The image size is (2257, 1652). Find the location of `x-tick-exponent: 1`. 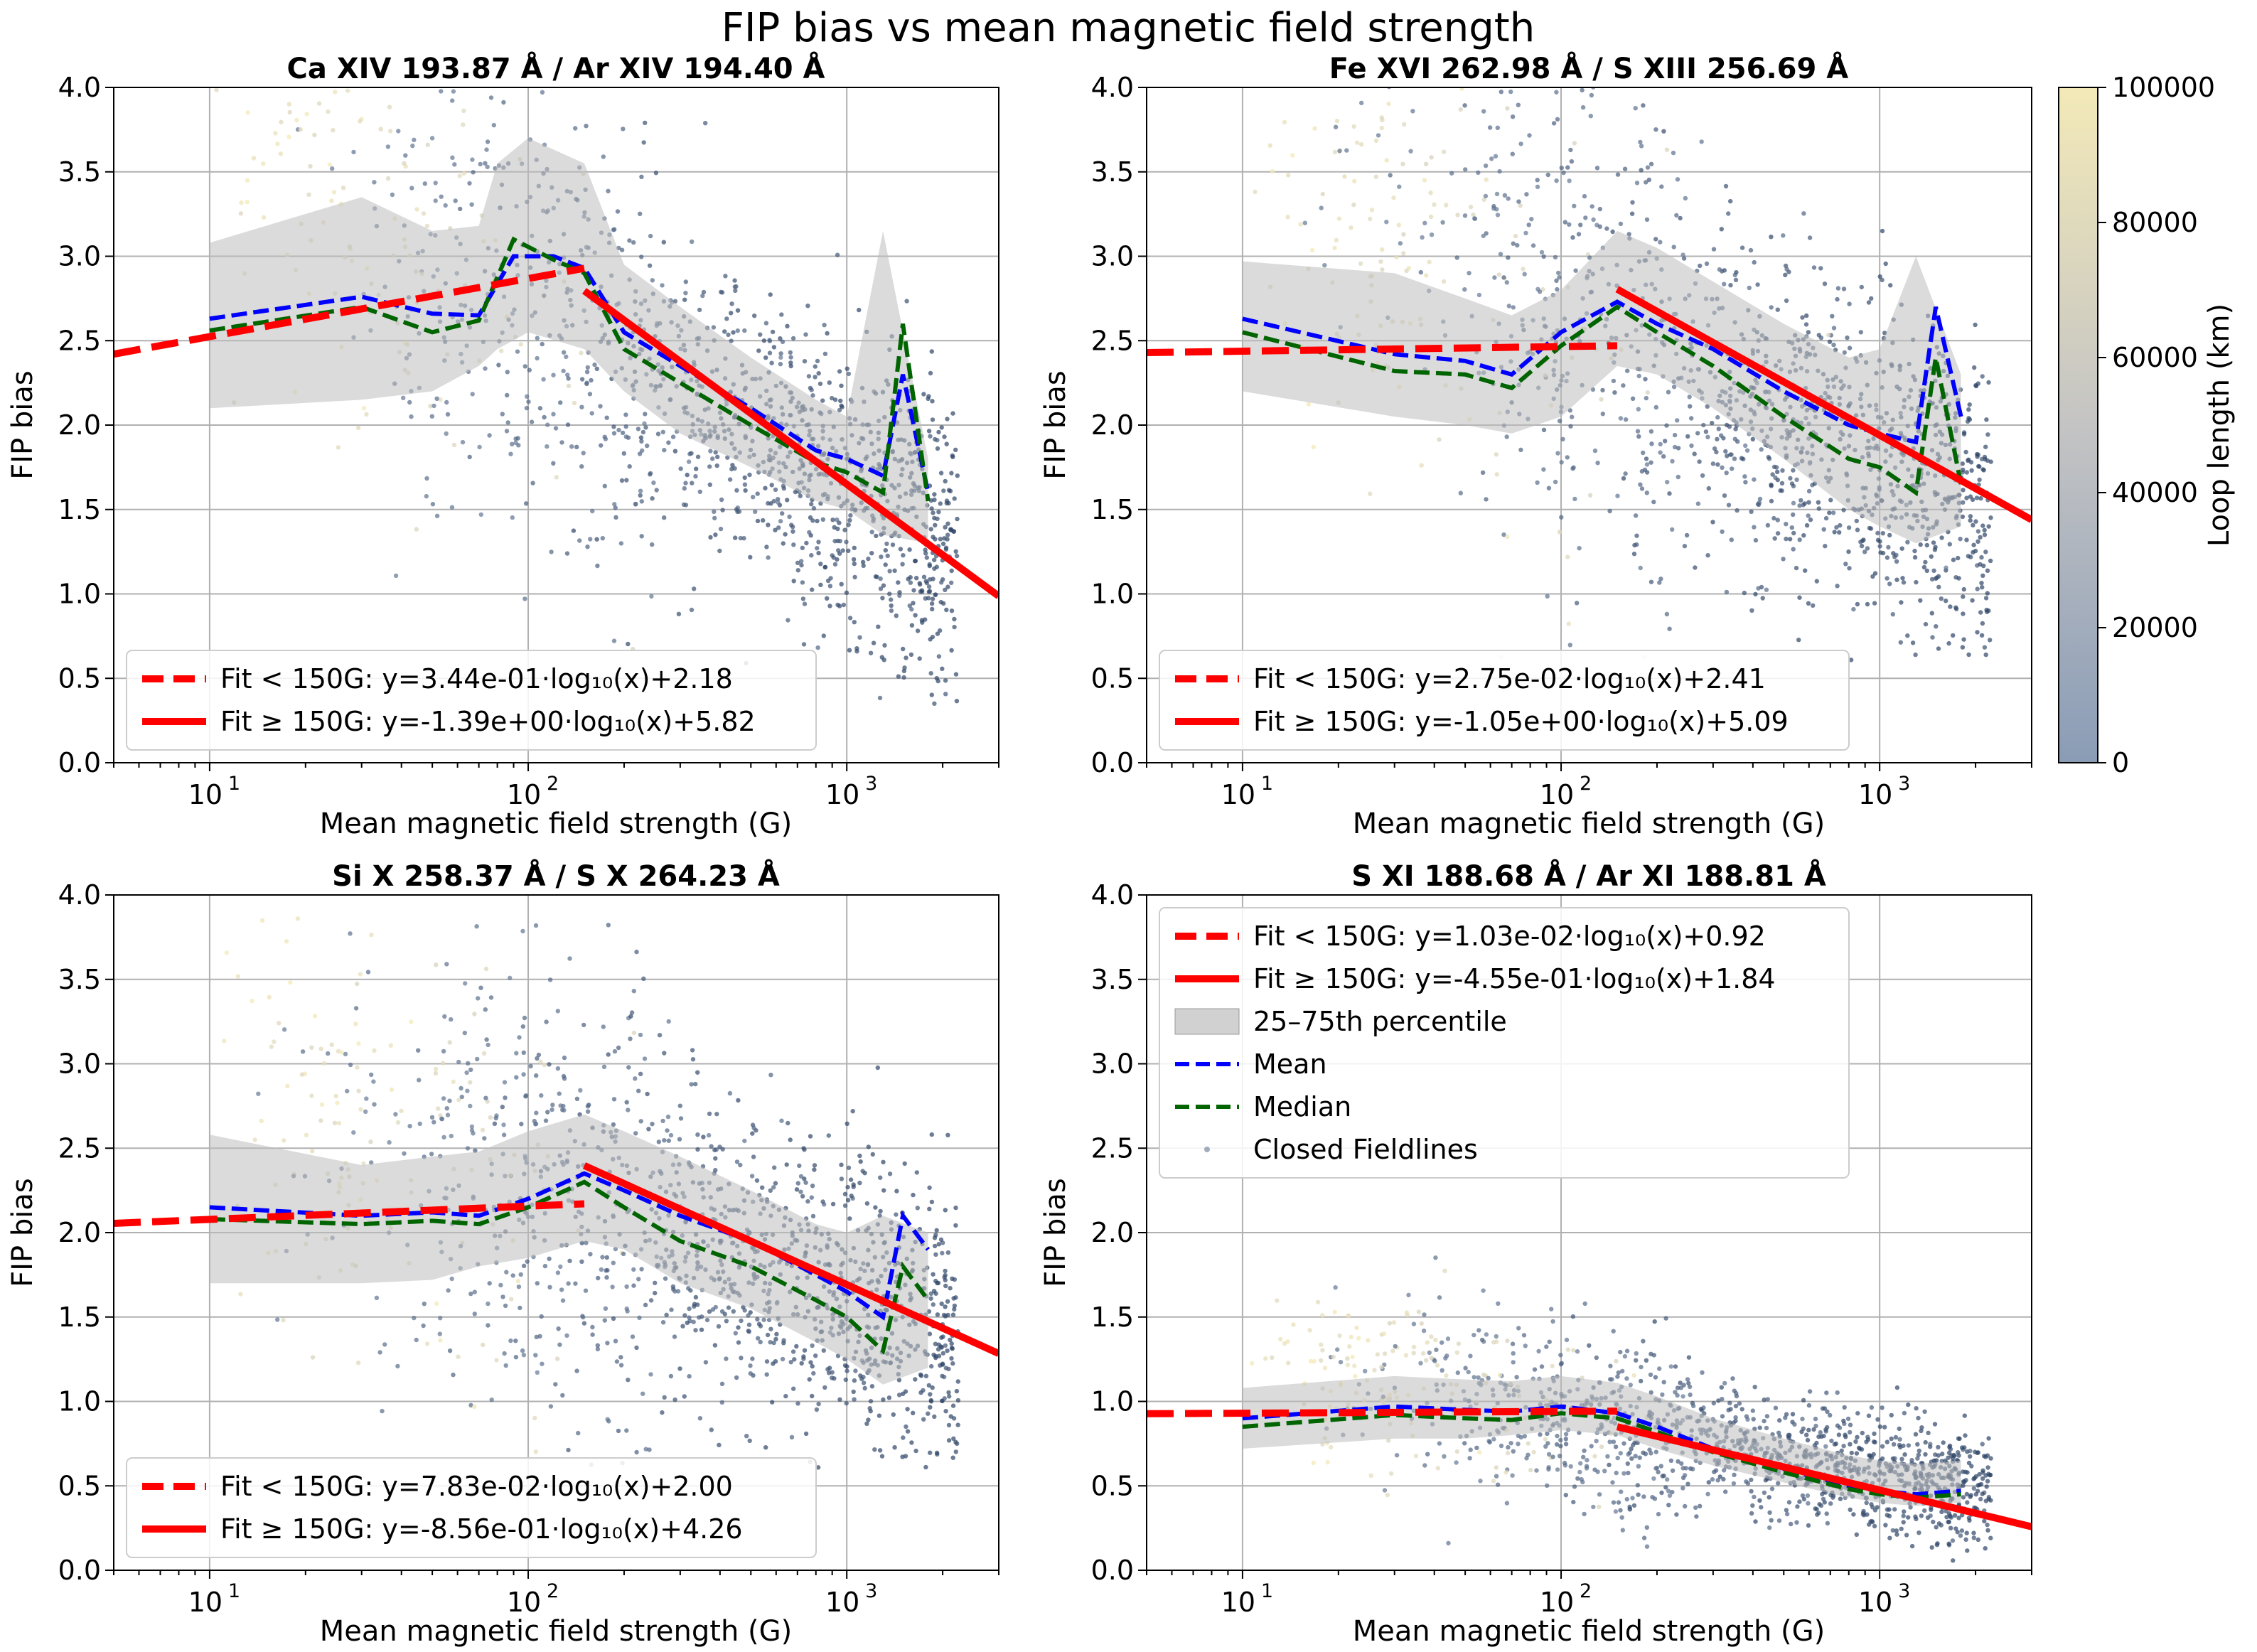

x-tick-exponent: 1 is located at coordinates (234, 1591).